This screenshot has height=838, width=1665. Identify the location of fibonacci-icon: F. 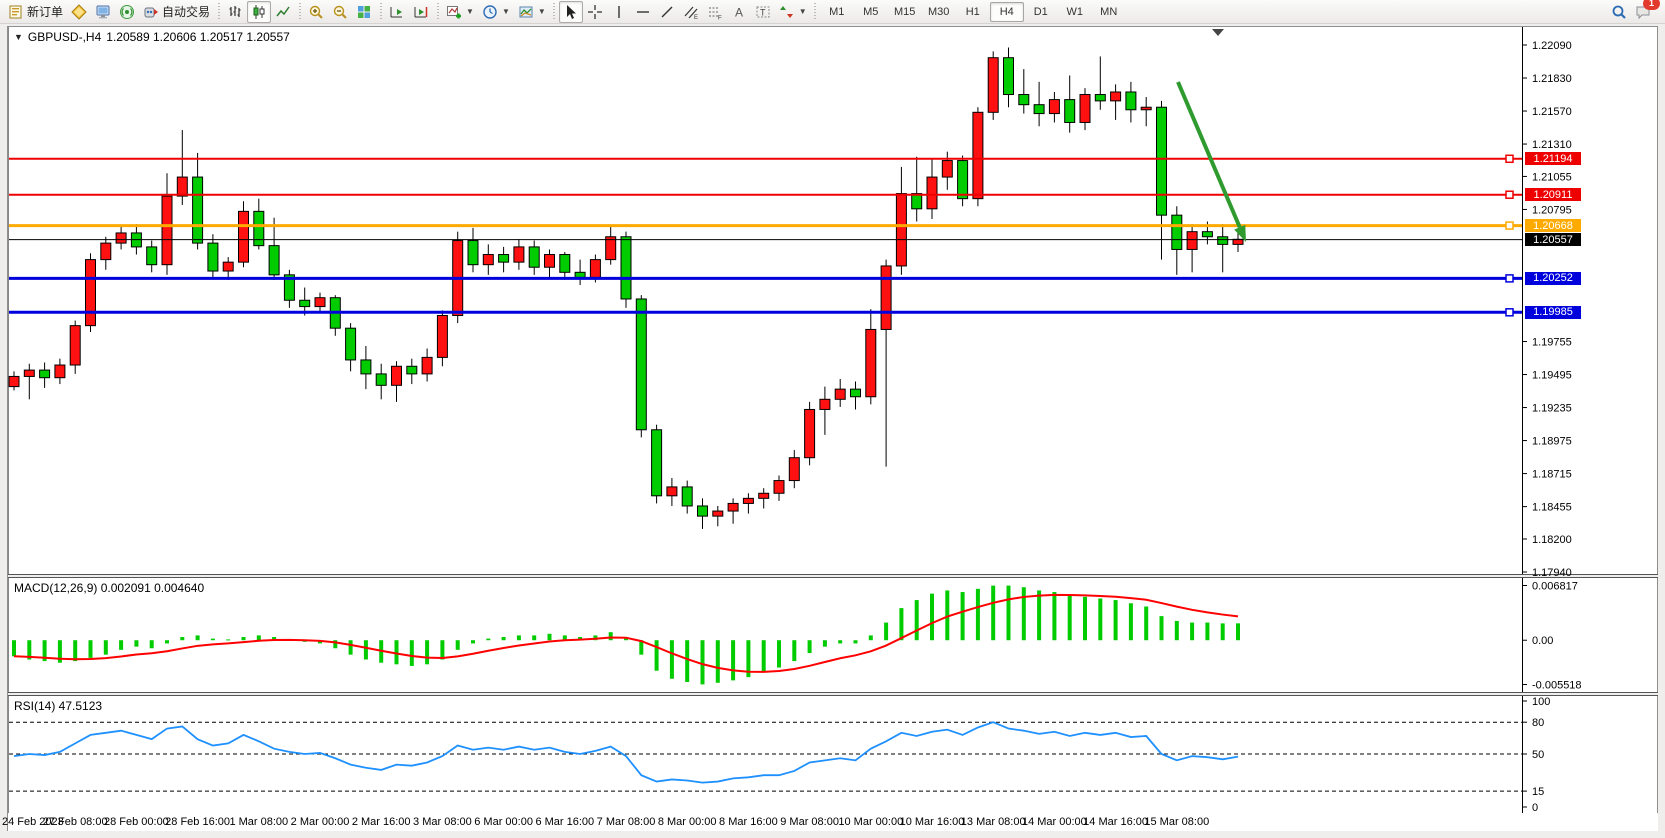
(715, 13).